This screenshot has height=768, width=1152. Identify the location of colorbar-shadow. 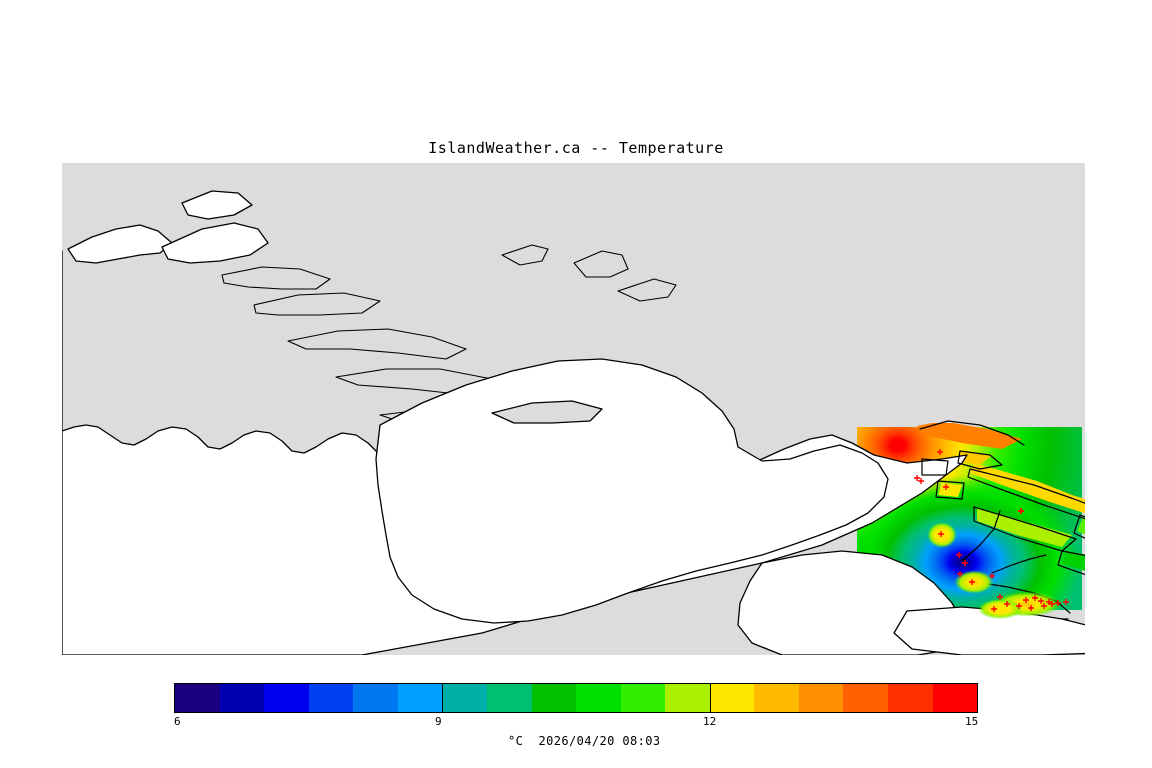
(584, 717).